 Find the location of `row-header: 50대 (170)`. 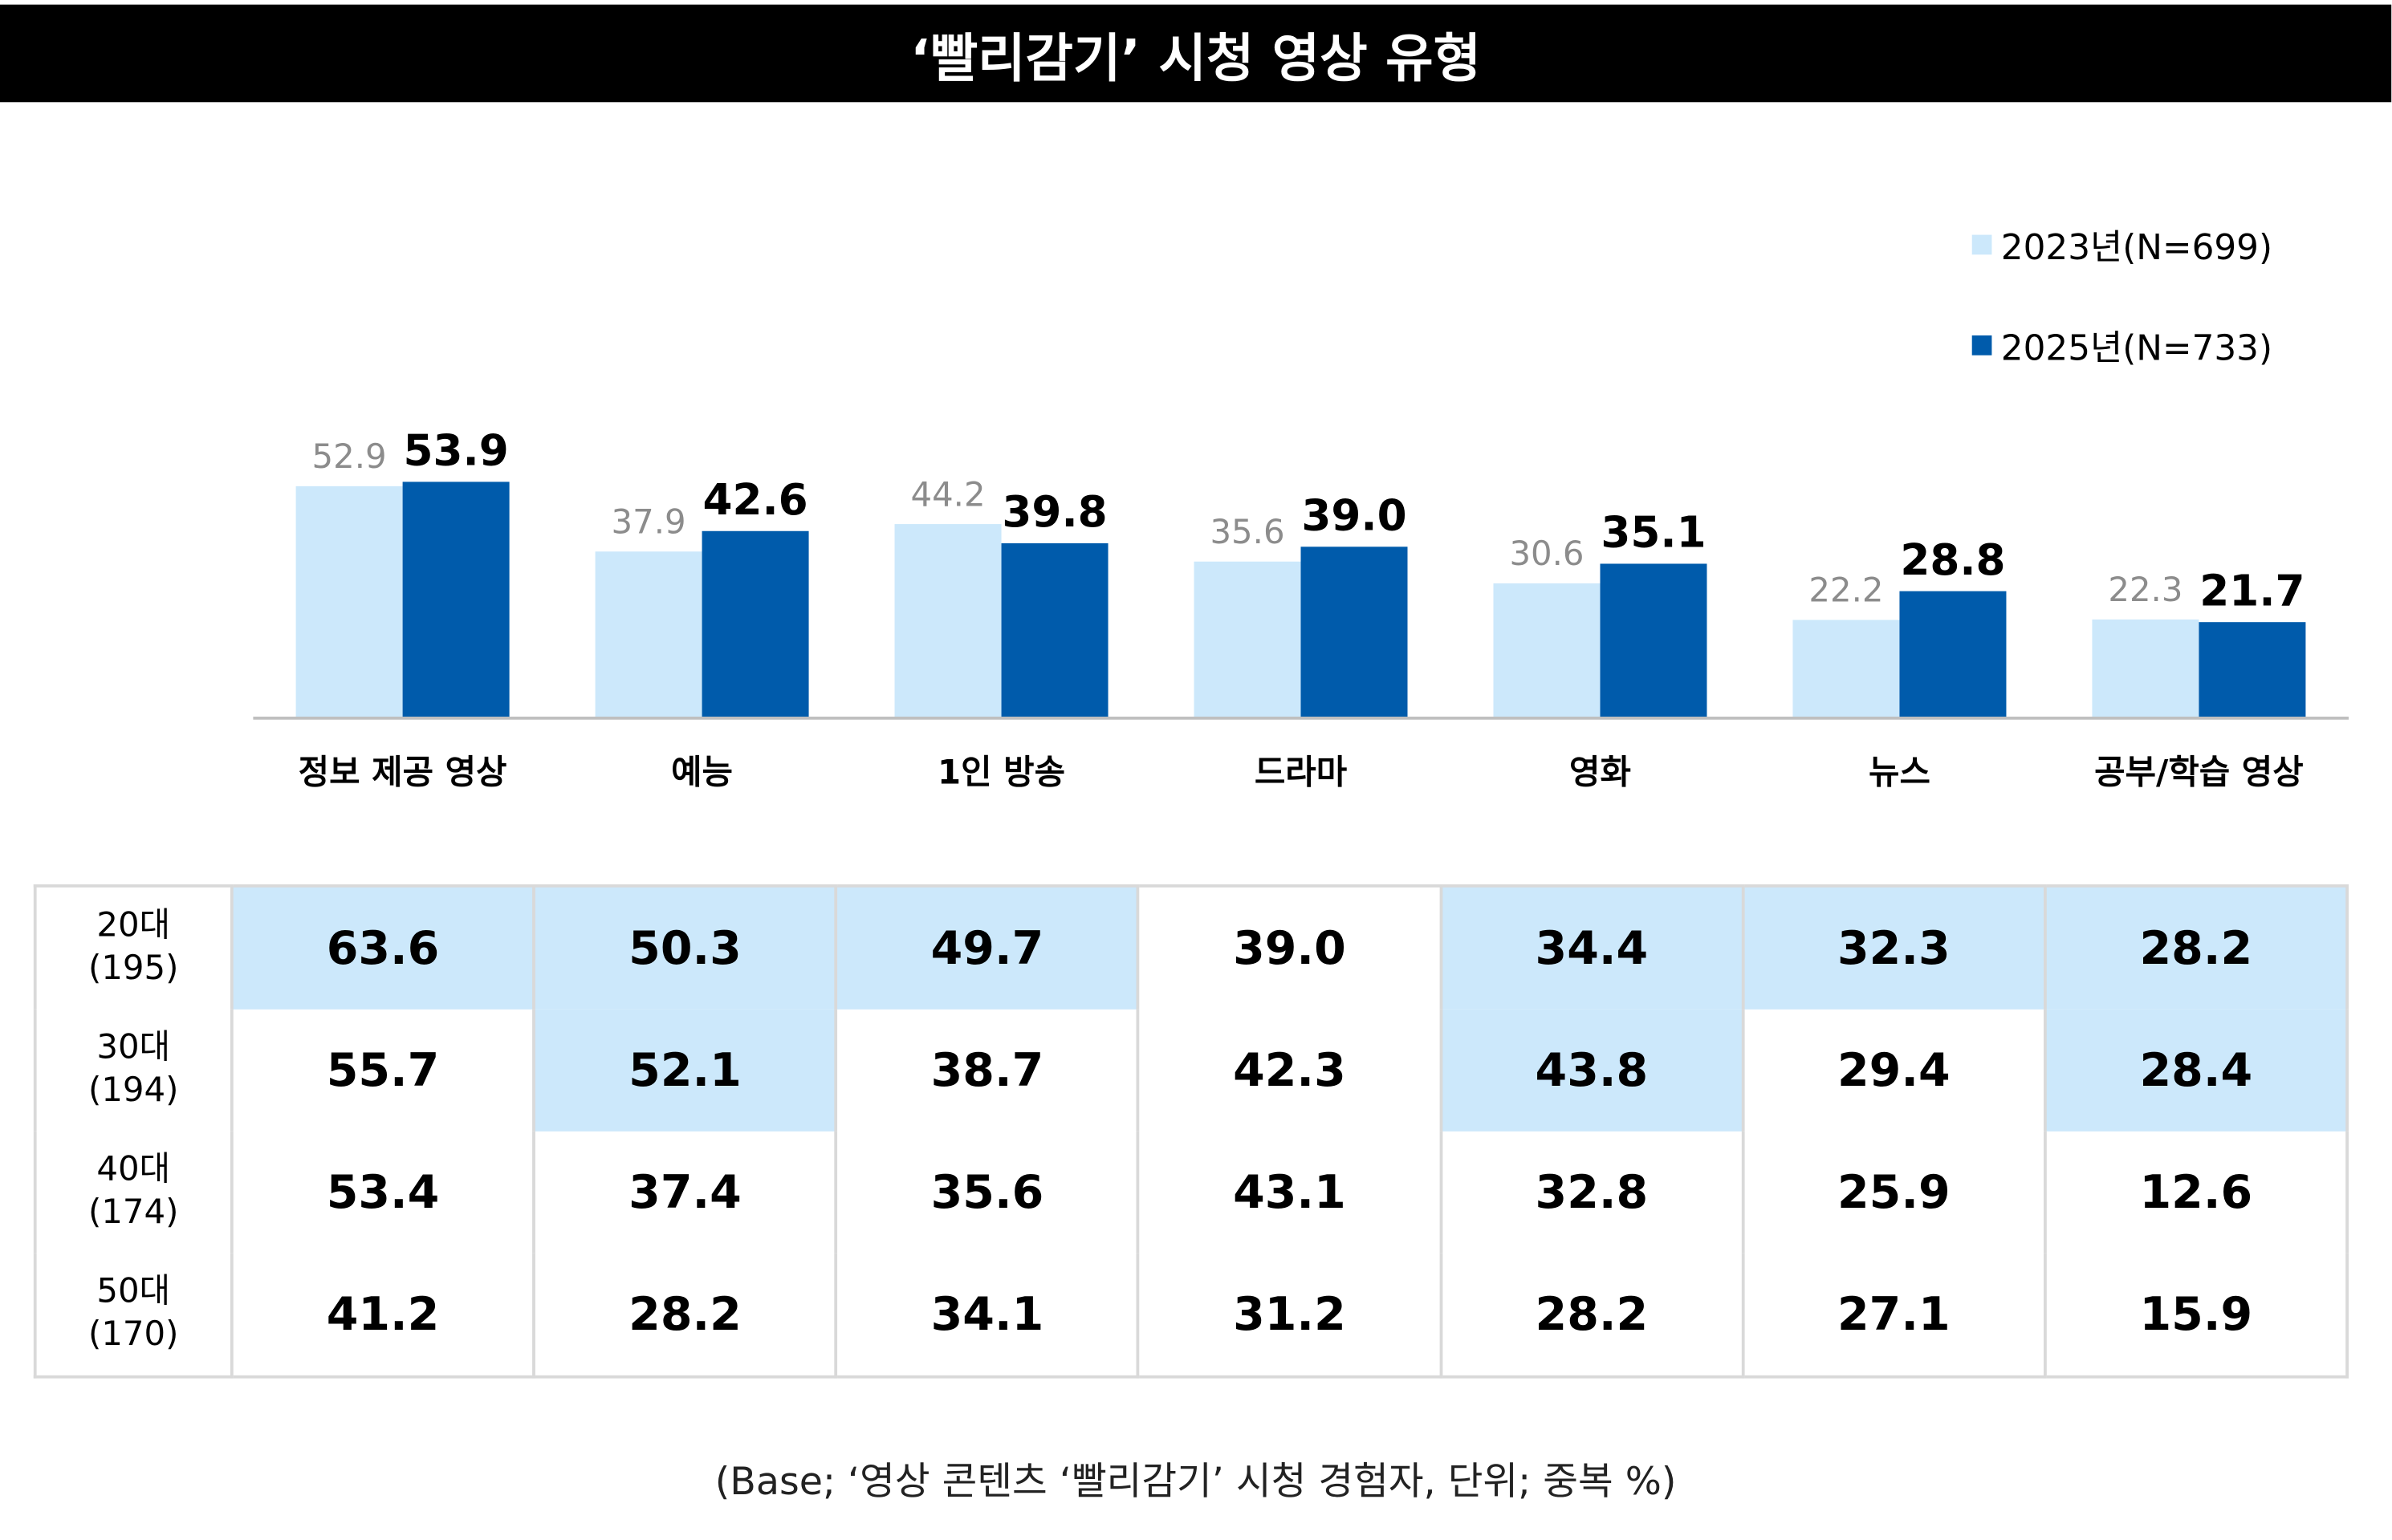

row-header: 50대 (170) is located at coordinates (133, 1316).